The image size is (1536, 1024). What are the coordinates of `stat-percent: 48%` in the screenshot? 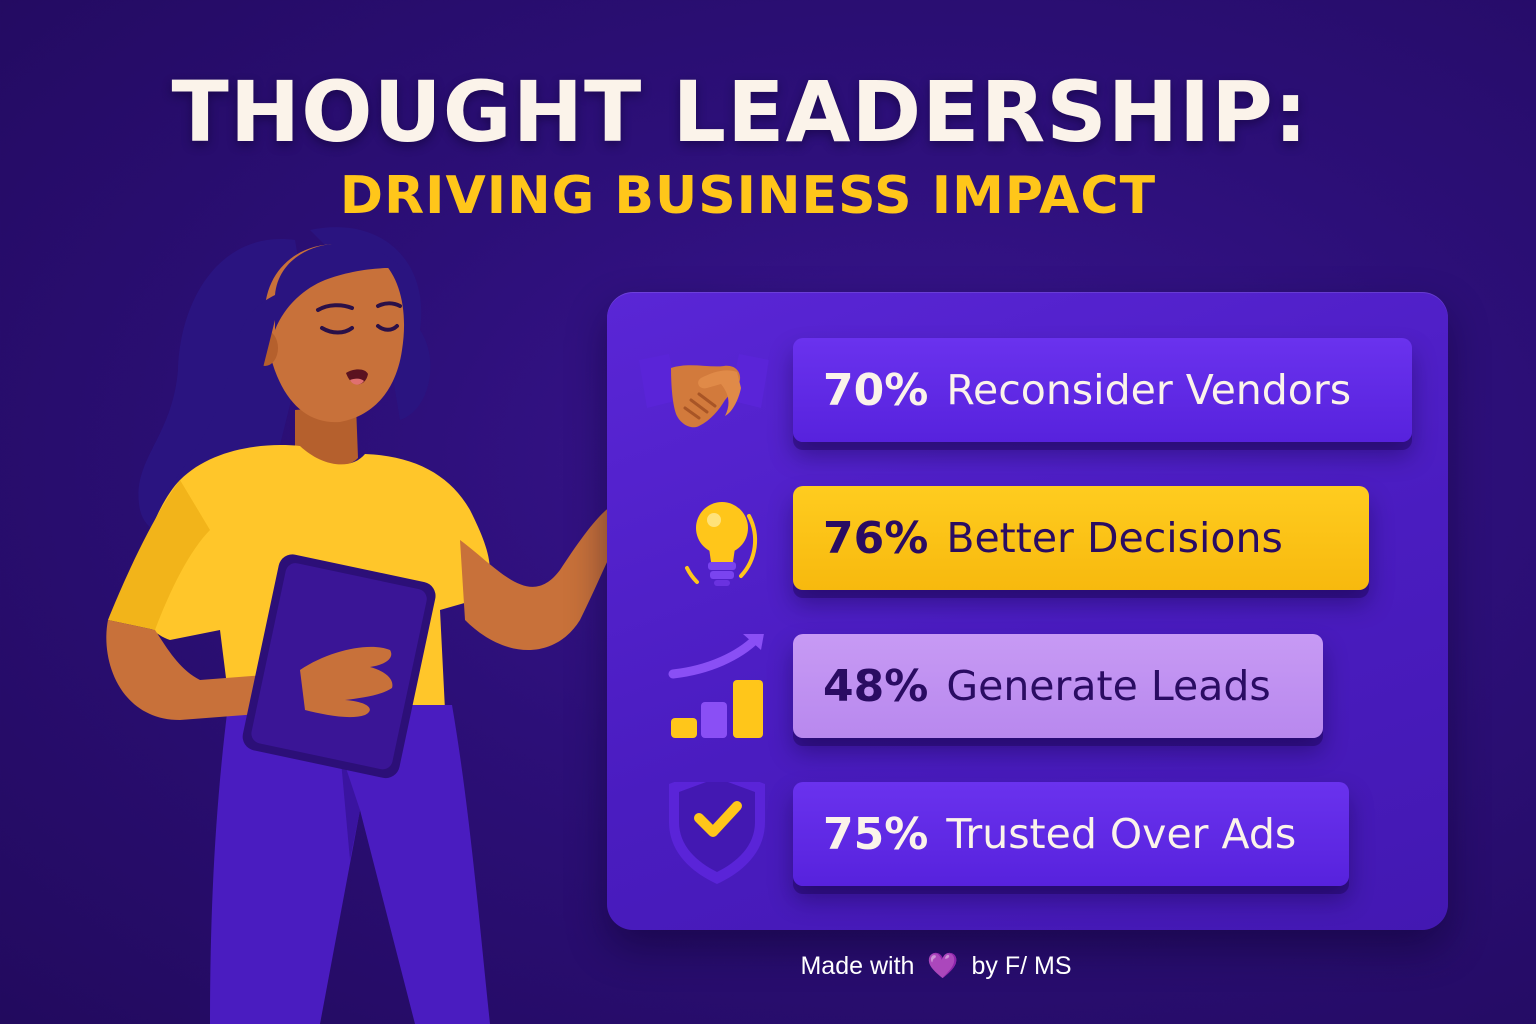 It's located at (876, 686).